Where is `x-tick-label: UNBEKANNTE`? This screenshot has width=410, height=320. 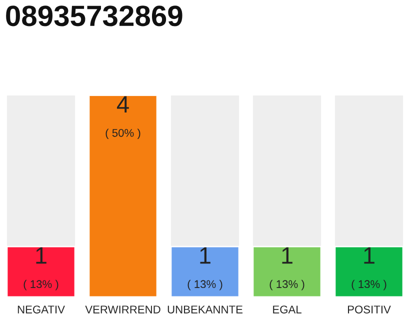
x-tick-label: UNBEKANNTE is located at coordinates (205, 310).